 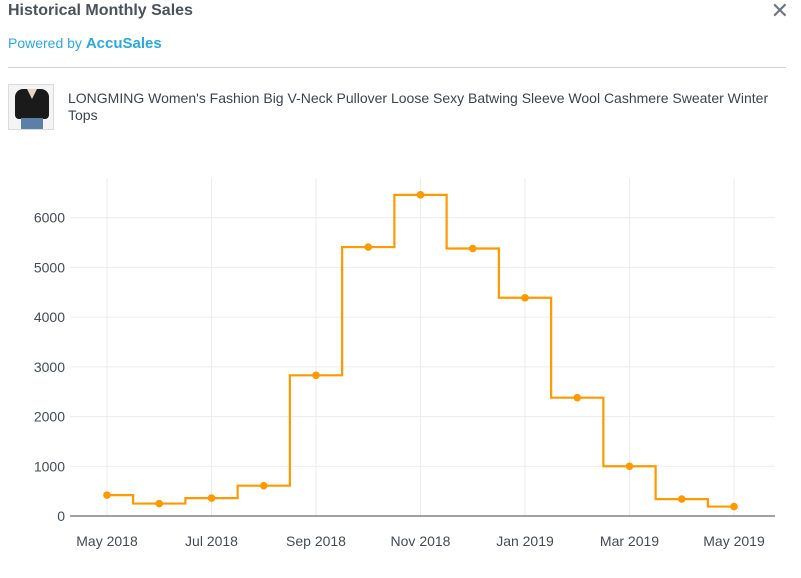 I want to click on x-tick-label: Jan 2019, so click(x=525, y=541).